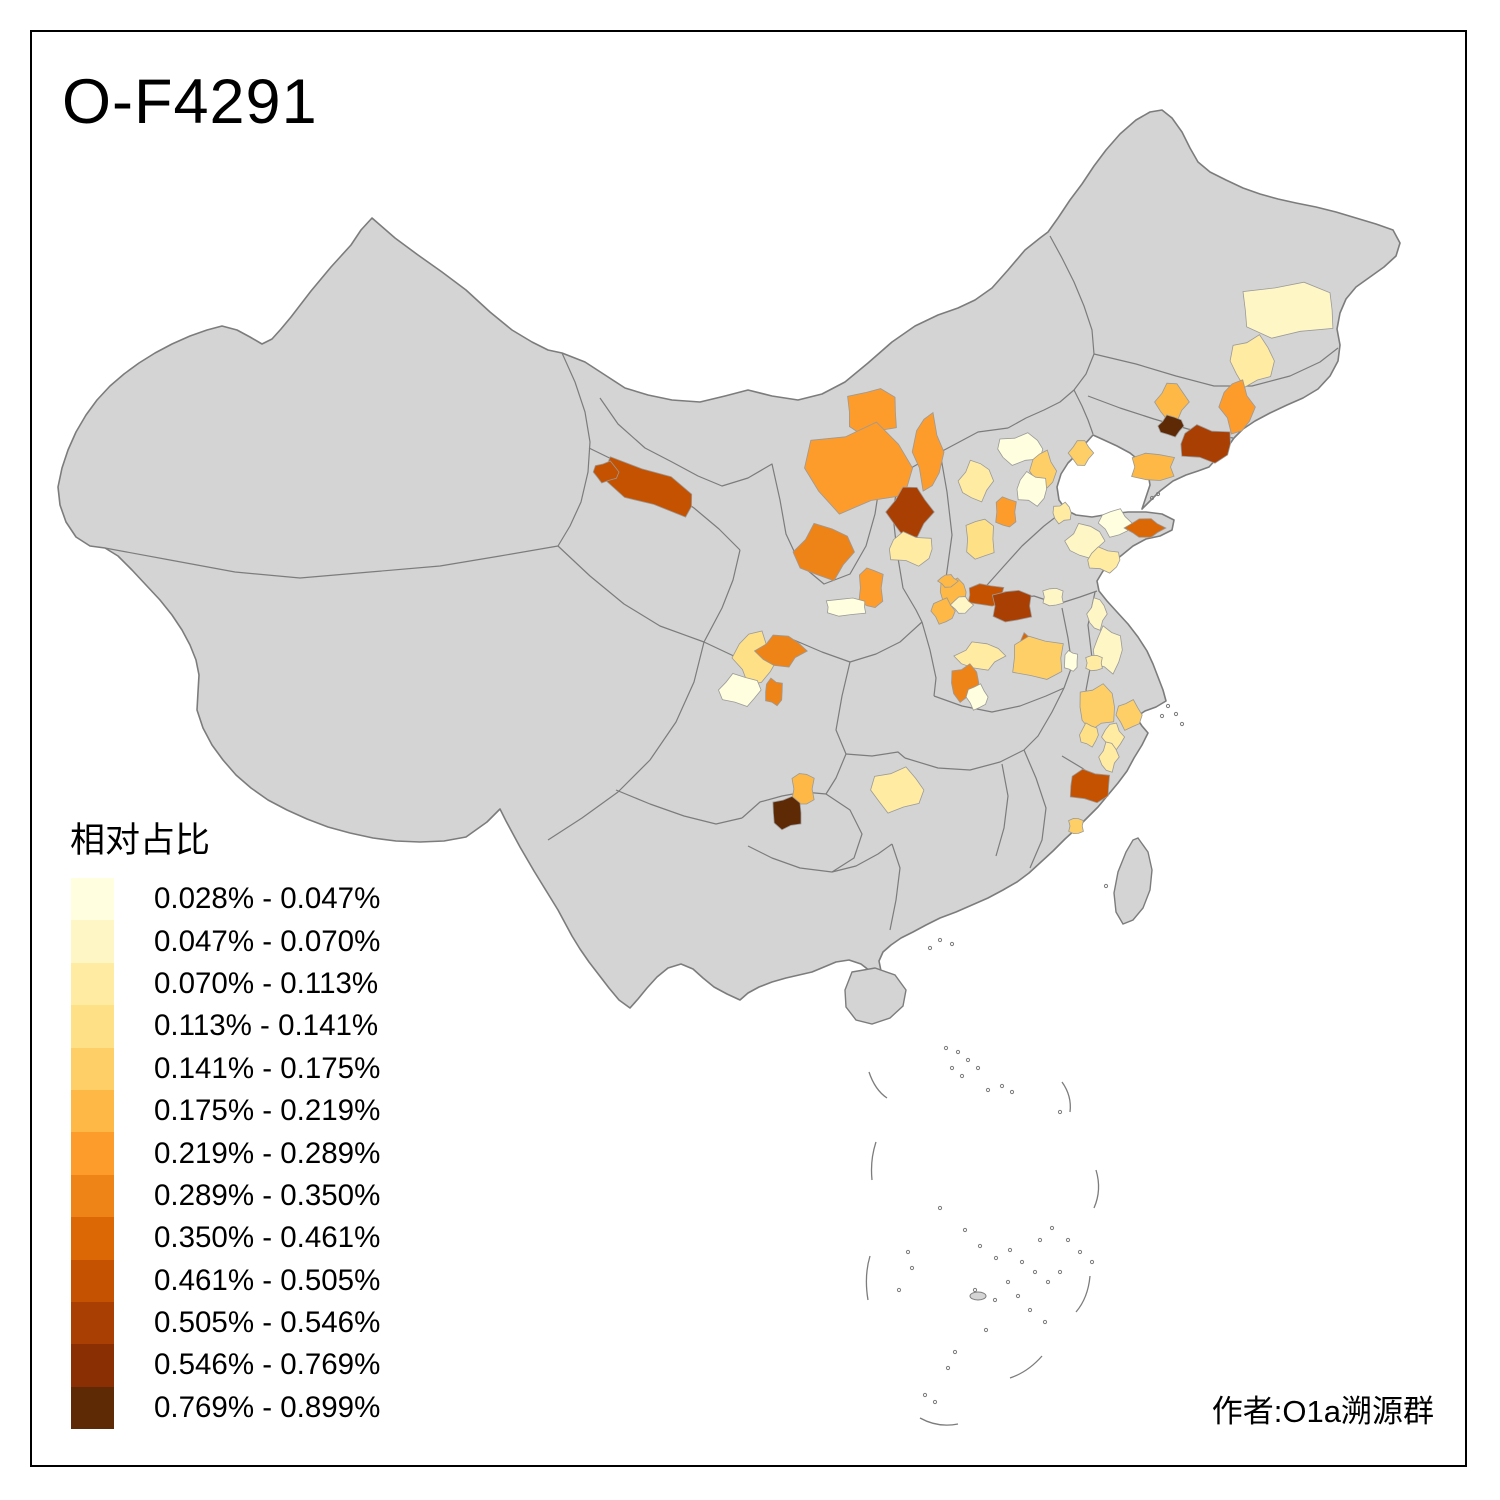  What do you see at coordinates (267, 1153) in the screenshot?
I see `legend-bin-label: 0.219% - 0.289%` at bounding box center [267, 1153].